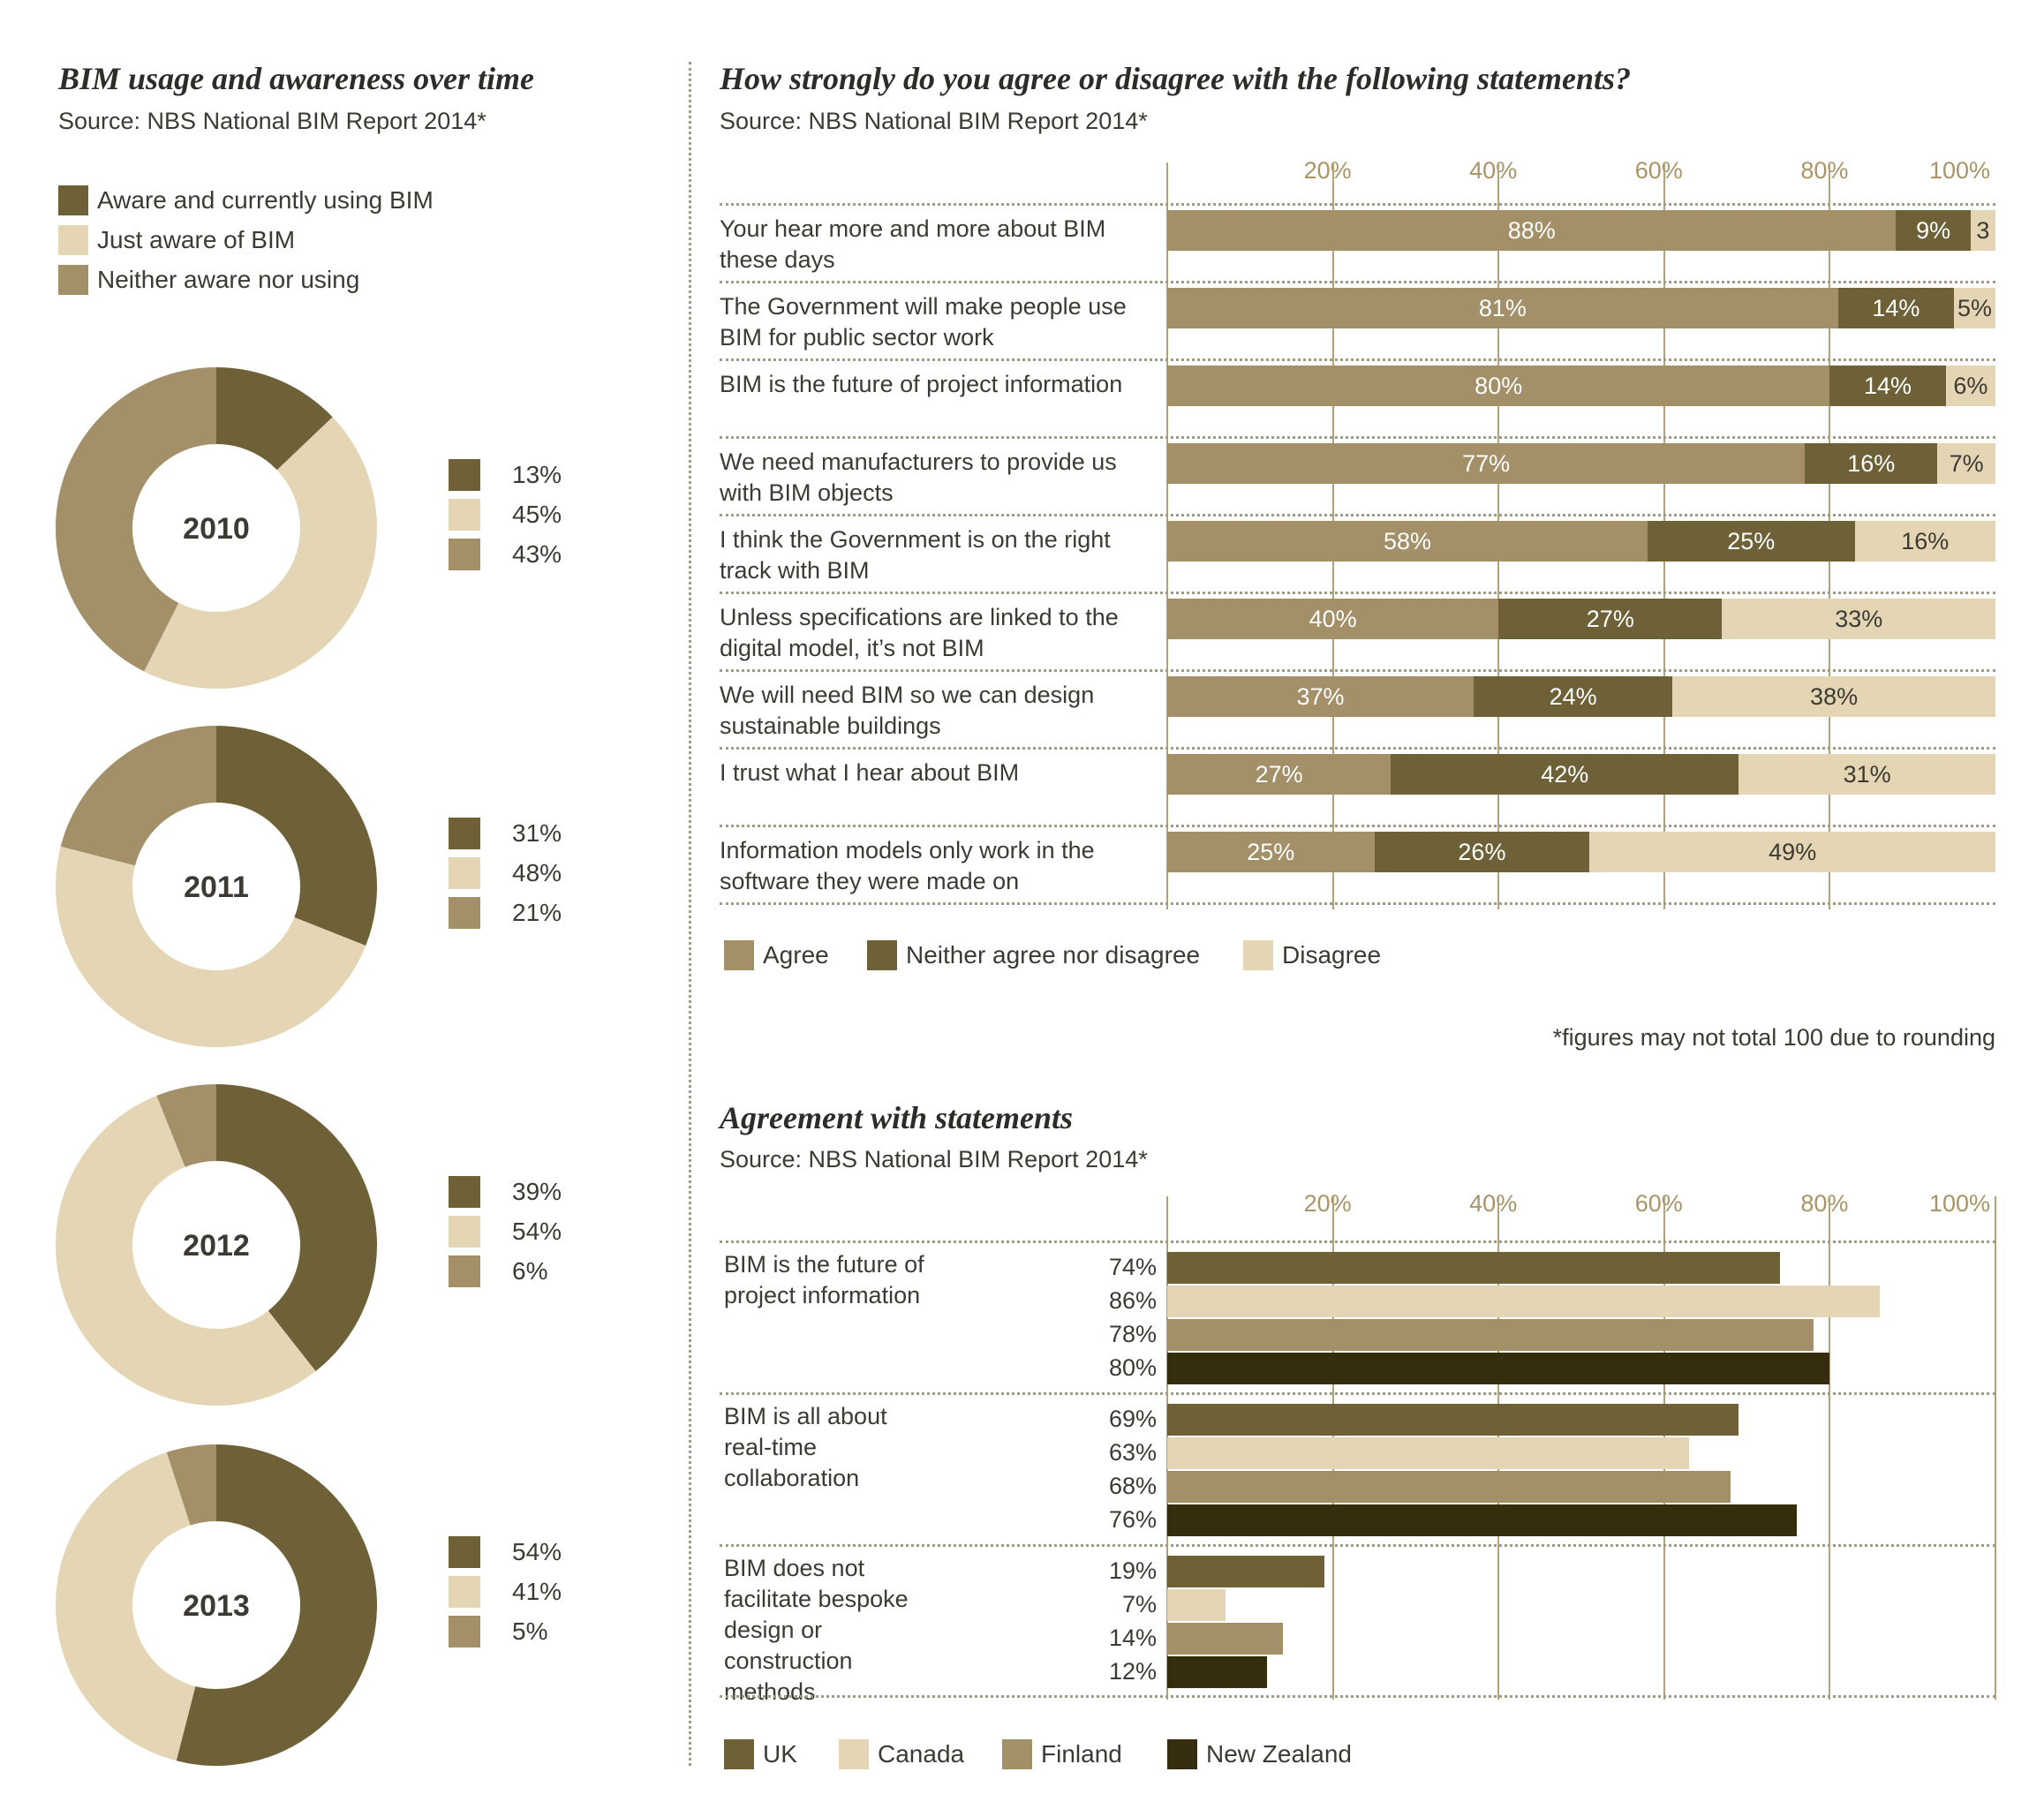  What do you see at coordinates (921, 1754) in the screenshot?
I see `legend-label: Canada` at bounding box center [921, 1754].